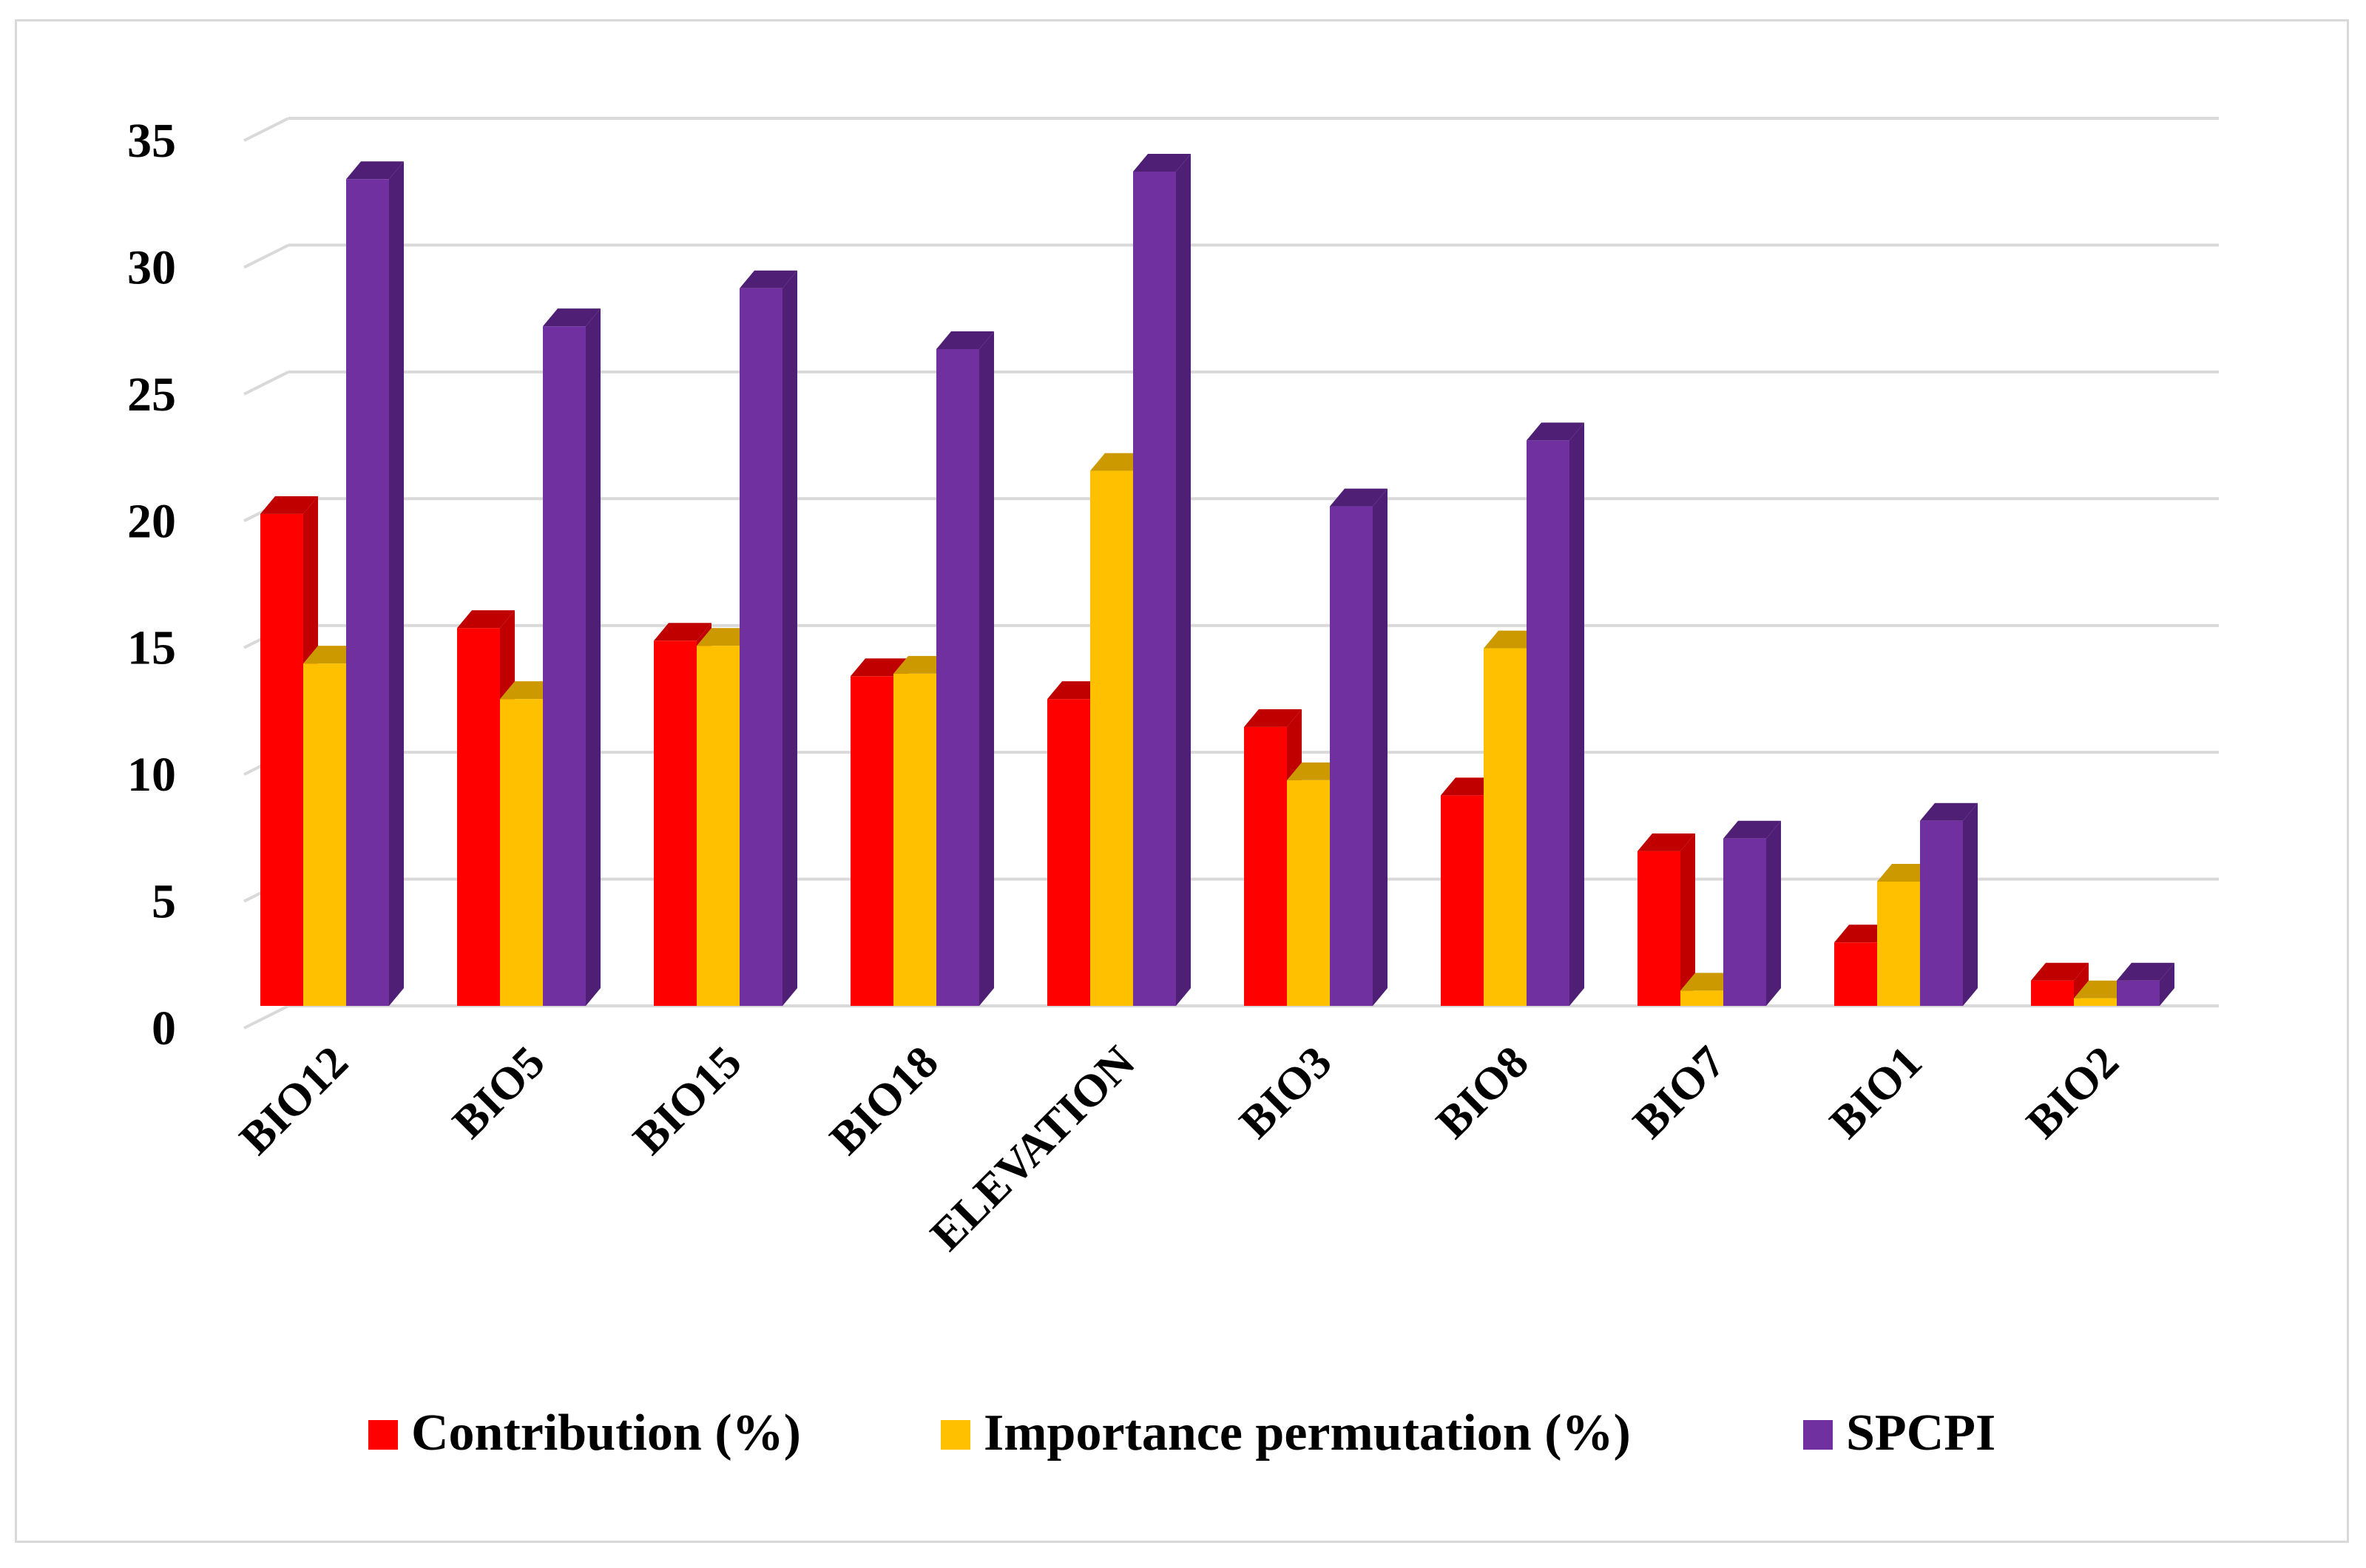 The image size is (2366, 1568). Describe the element at coordinates (293, 1100) in the screenshot. I see `x-tick-label: BIO12` at that location.